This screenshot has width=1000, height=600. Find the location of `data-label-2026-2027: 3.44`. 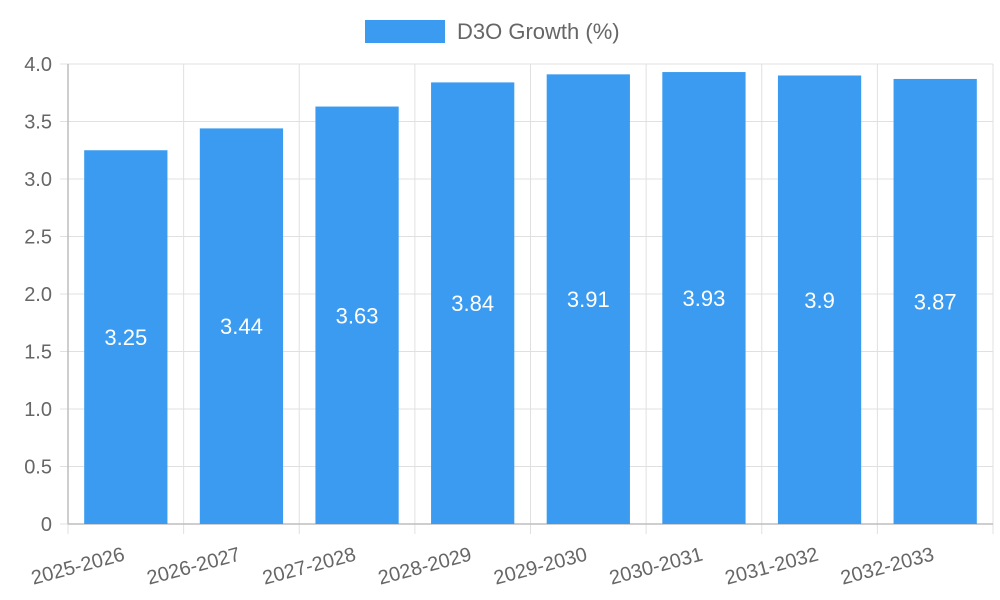

data-label-2026-2027: 3.44 is located at coordinates (241, 326).